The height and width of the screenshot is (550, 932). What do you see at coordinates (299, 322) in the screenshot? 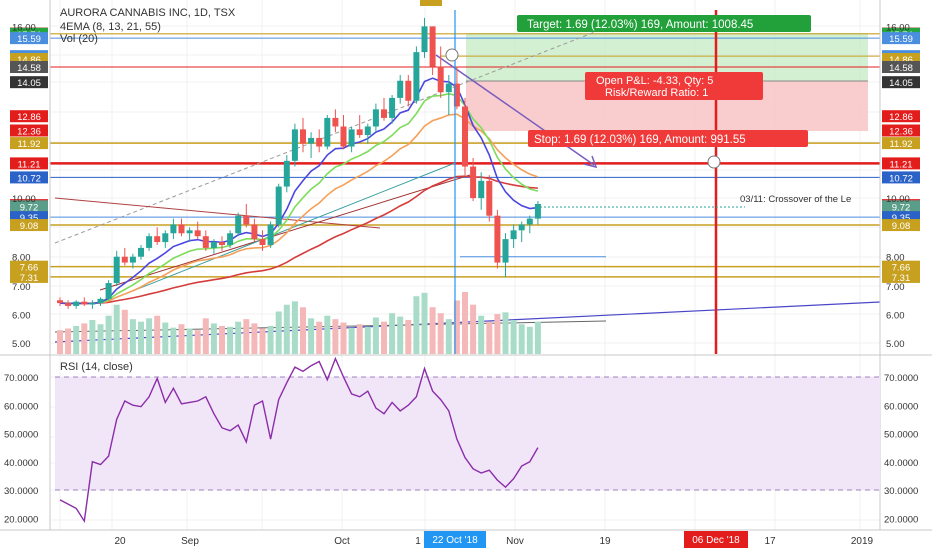
I see `volume-bars` at bounding box center [299, 322].